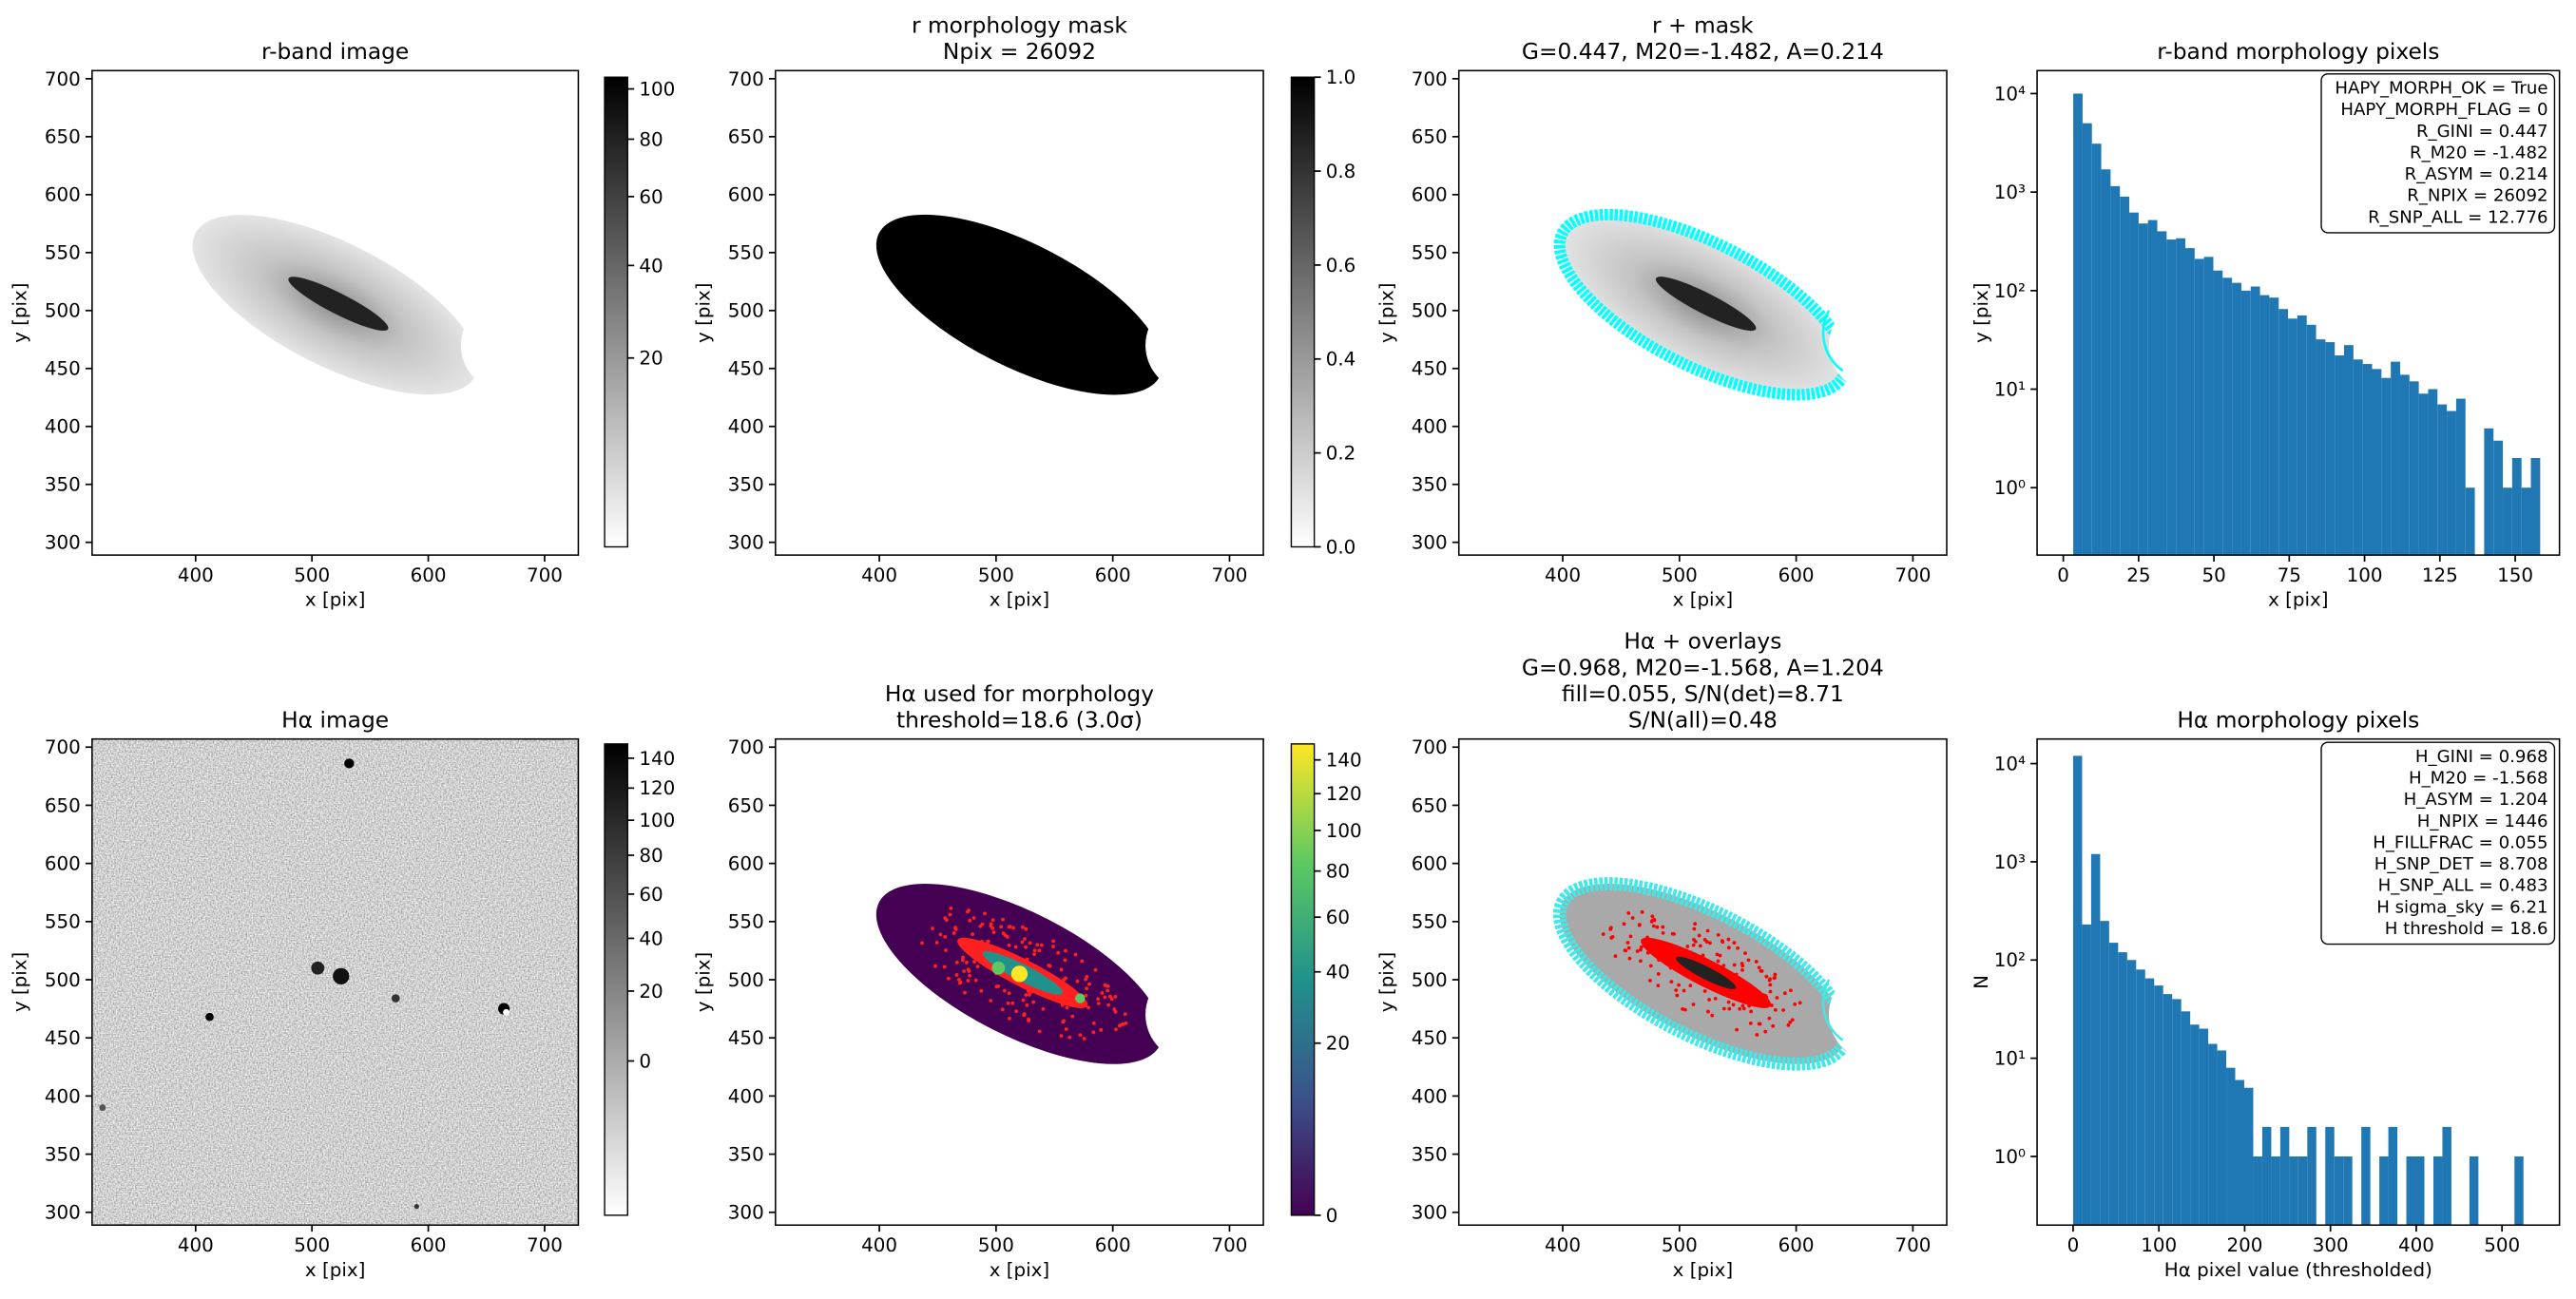 The height and width of the screenshot is (1299, 2576). What do you see at coordinates (746, 1154) in the screenshot?
I see `y-tick-label: 350` at bounding box center [746, 1154].